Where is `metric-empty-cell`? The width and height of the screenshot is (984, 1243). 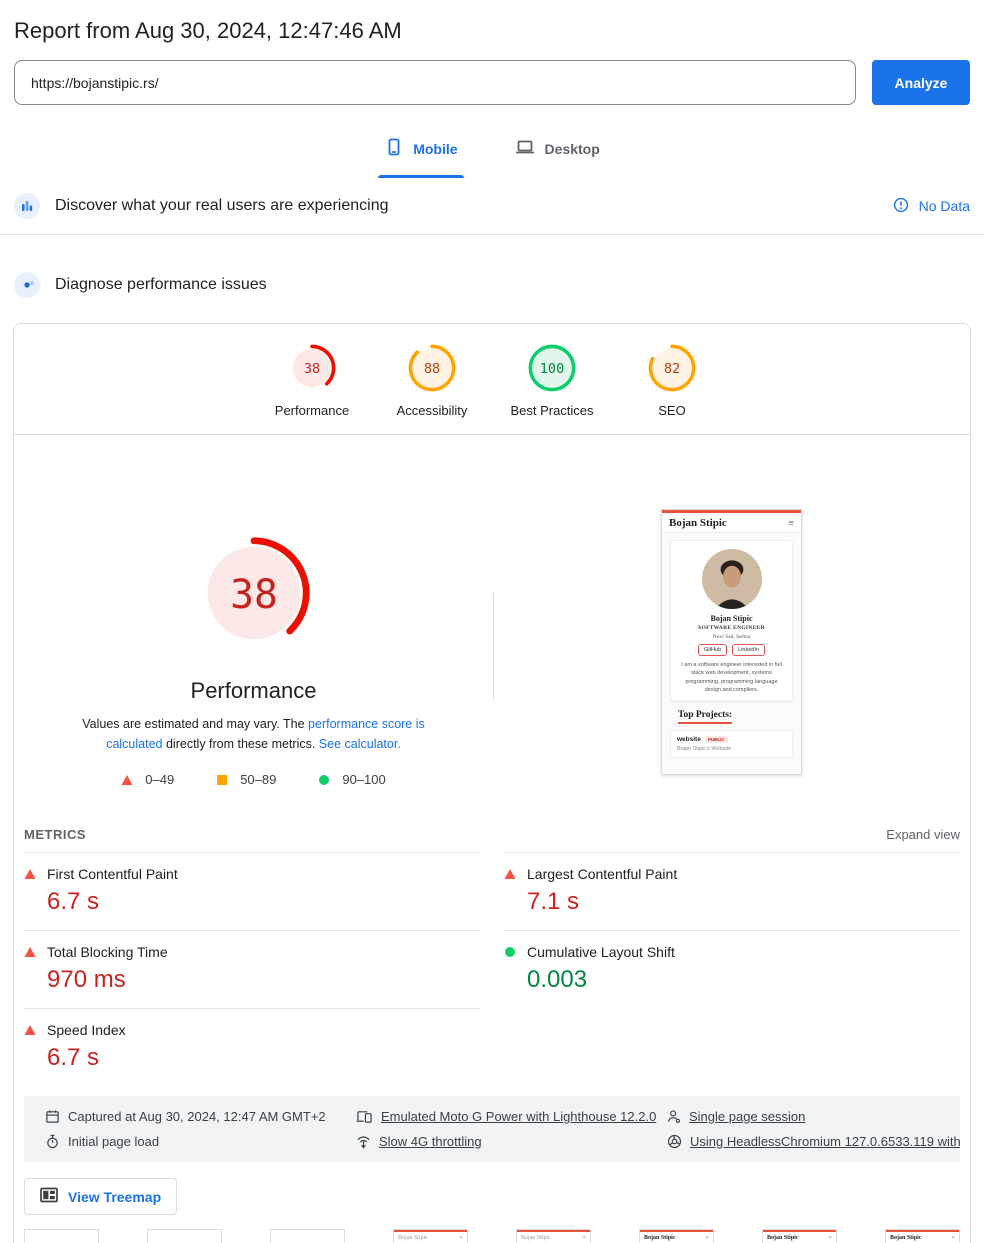
metric-empty-cell is located at coordinates (732, 1047).